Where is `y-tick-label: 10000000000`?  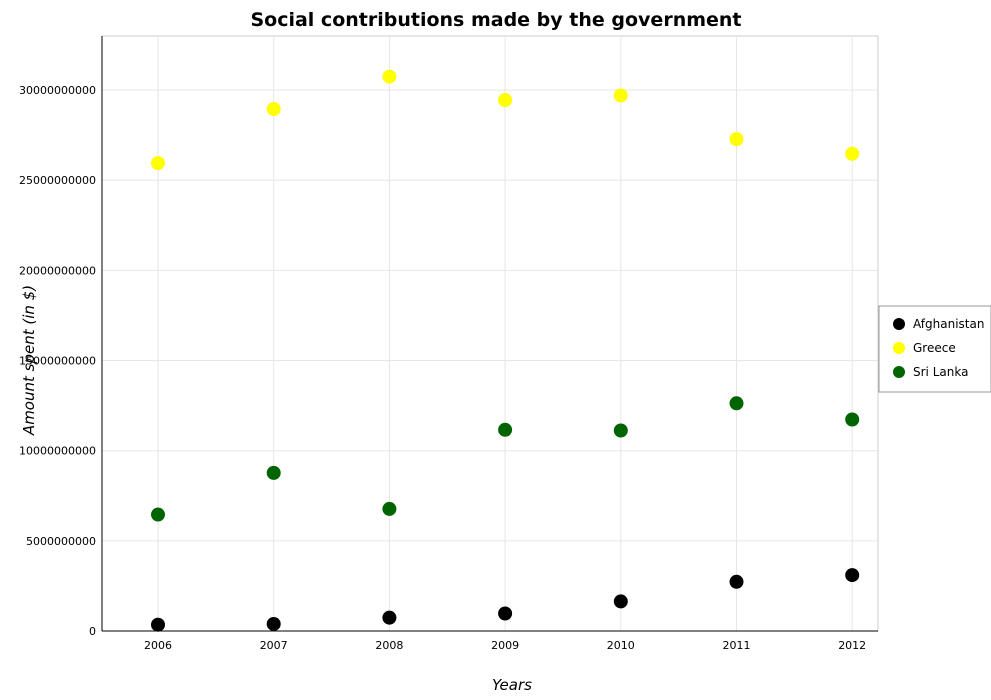
y-tick-label: 10000000000 is located at coordinates (57, 451).